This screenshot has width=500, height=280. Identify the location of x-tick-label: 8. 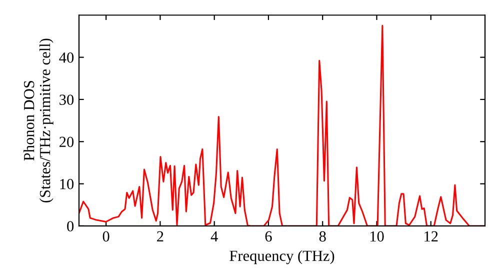
(322, 236).